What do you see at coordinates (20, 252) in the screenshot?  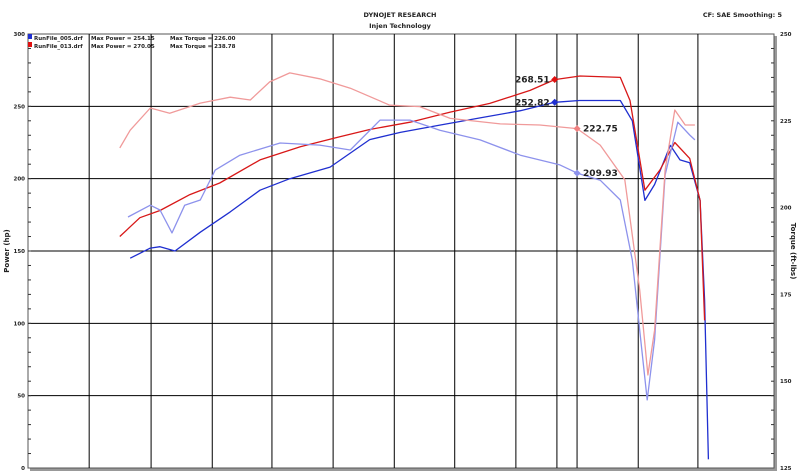 I see `y-tick-label: 150` at bounding box center [20, 252].